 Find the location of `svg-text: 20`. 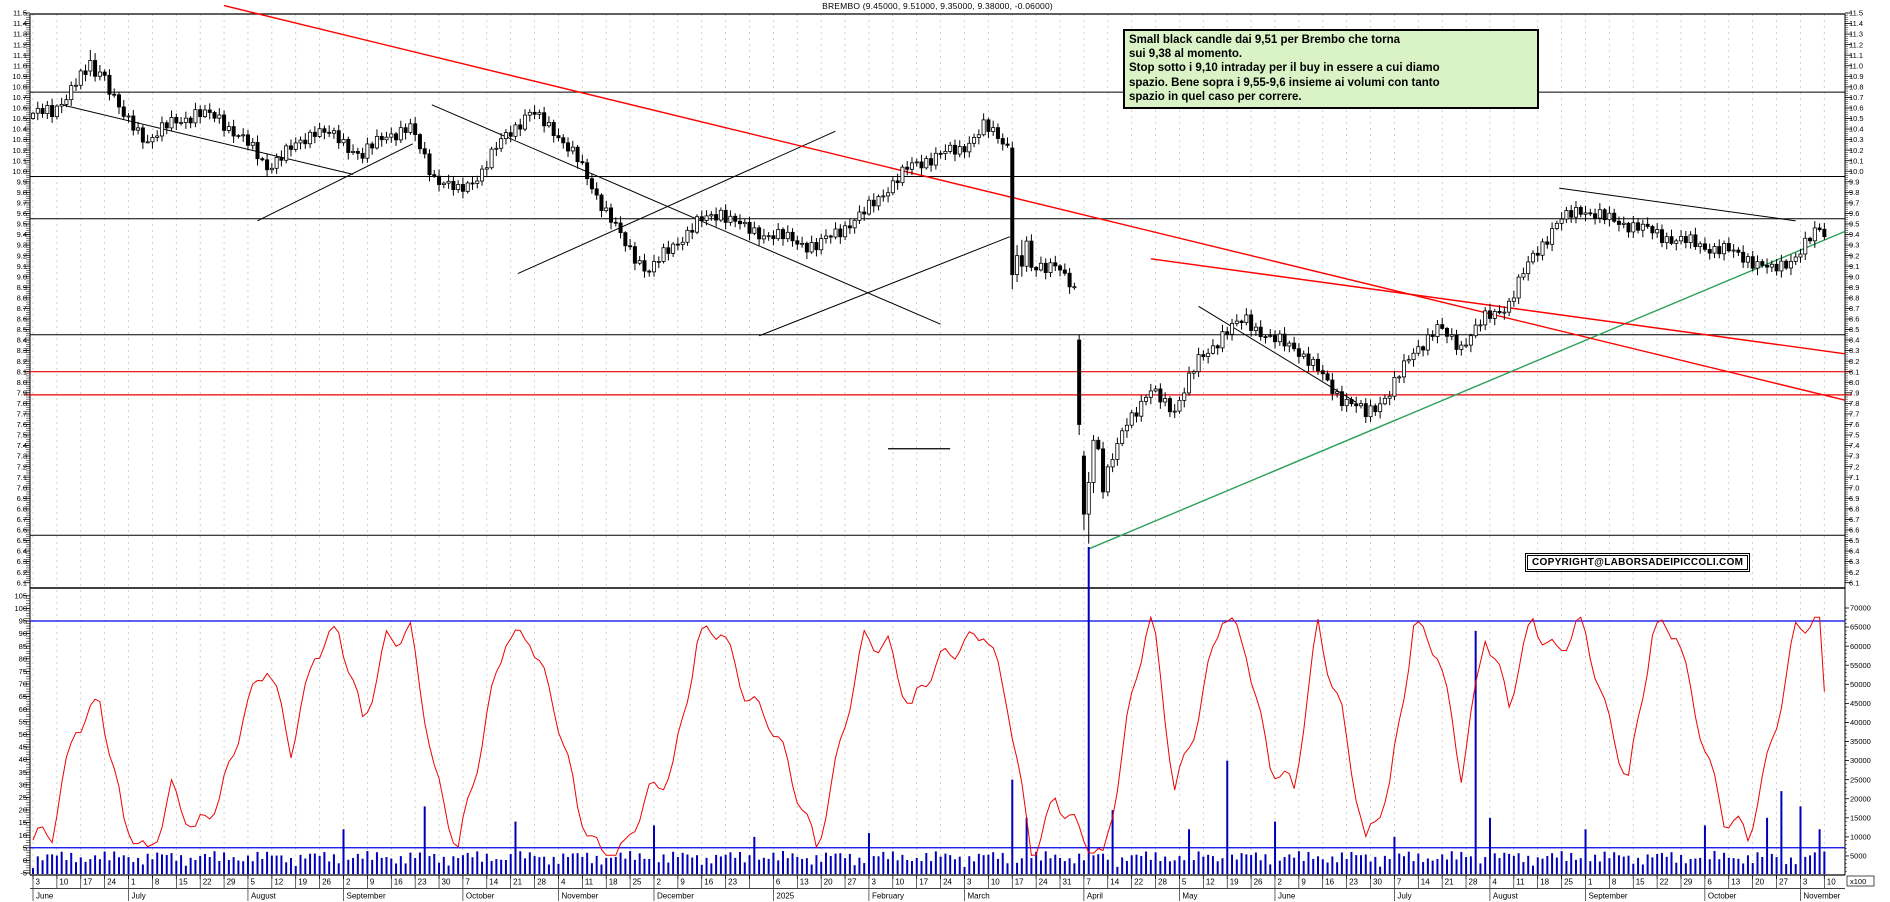

svg-text: 20 is located at coordinates (1759, 882).